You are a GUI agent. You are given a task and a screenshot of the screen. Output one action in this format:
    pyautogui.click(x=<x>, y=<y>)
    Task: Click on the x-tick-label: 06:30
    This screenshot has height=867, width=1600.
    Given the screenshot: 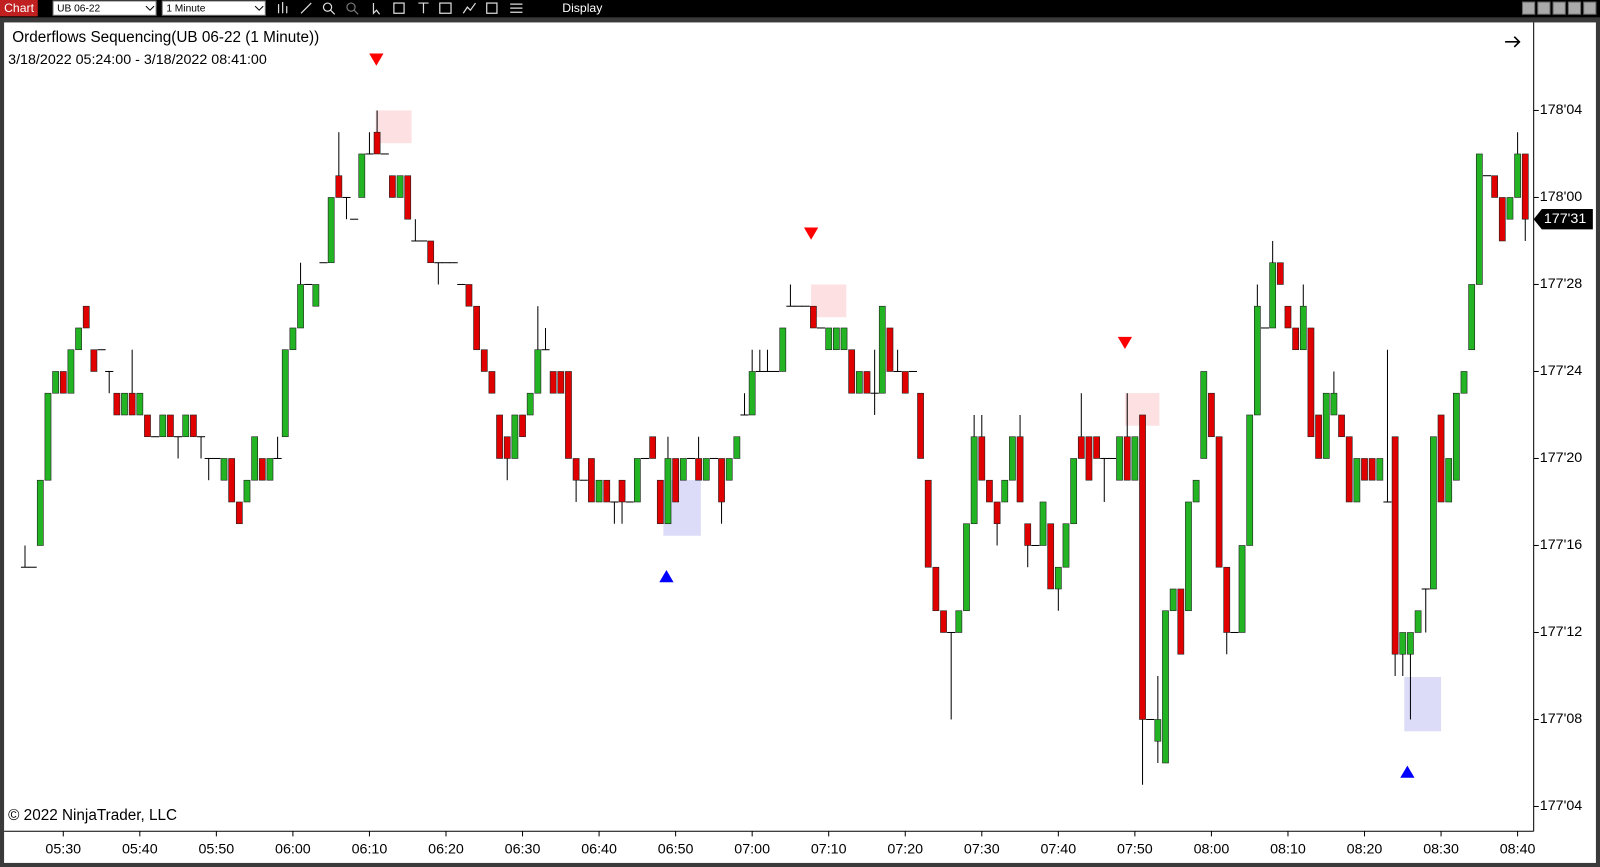 What is the action you would take?
    pyautogui.click(x=523, y=849)
    